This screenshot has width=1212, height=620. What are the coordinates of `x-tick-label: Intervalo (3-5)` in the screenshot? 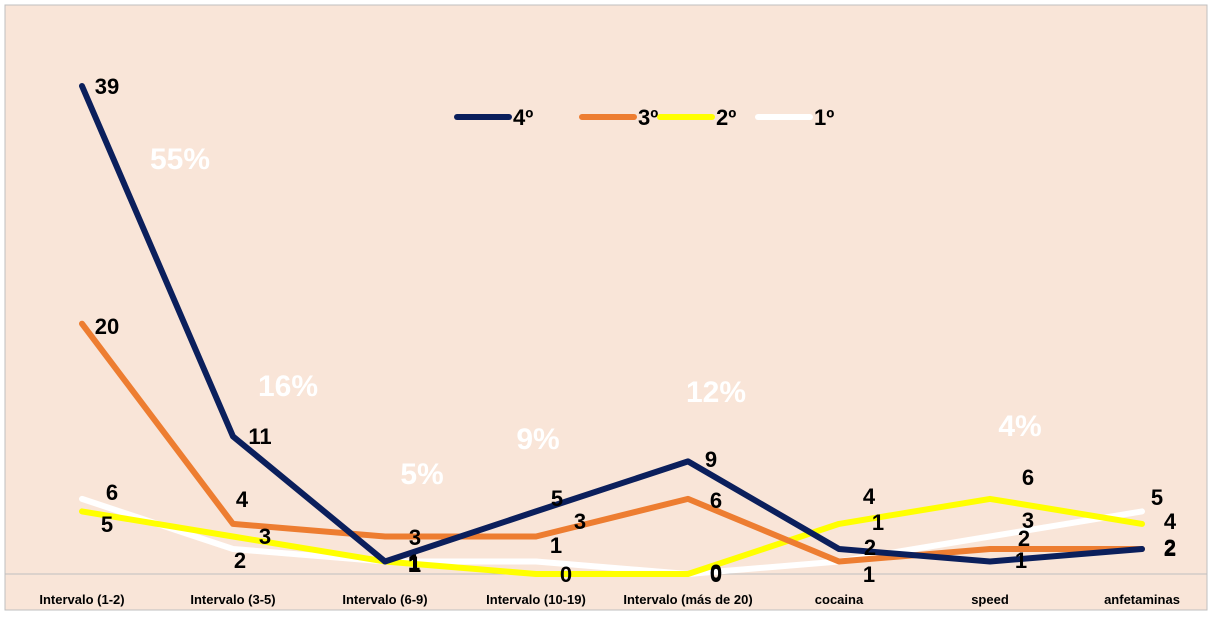 It's located at (232, 599).